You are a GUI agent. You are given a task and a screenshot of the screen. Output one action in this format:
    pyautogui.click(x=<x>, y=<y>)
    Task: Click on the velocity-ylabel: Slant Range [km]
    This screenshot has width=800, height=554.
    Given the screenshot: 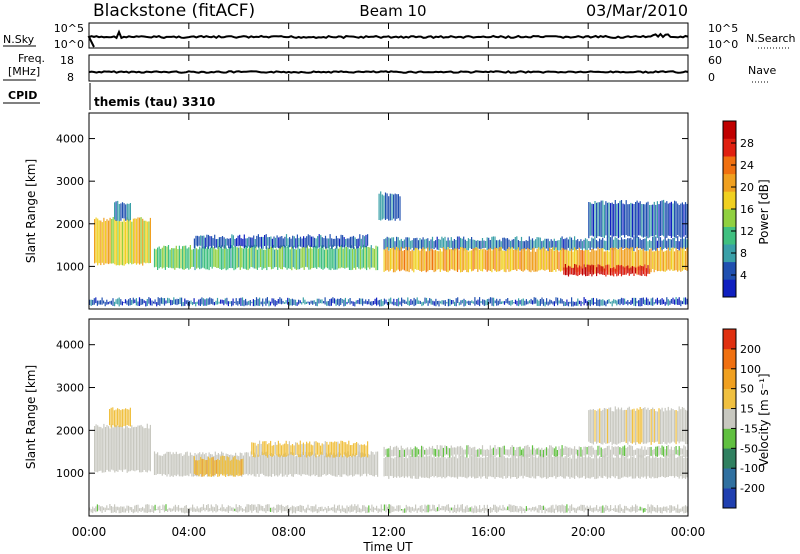 What is the action you would take?
    pyautogui.click(x=31, y=417)
    